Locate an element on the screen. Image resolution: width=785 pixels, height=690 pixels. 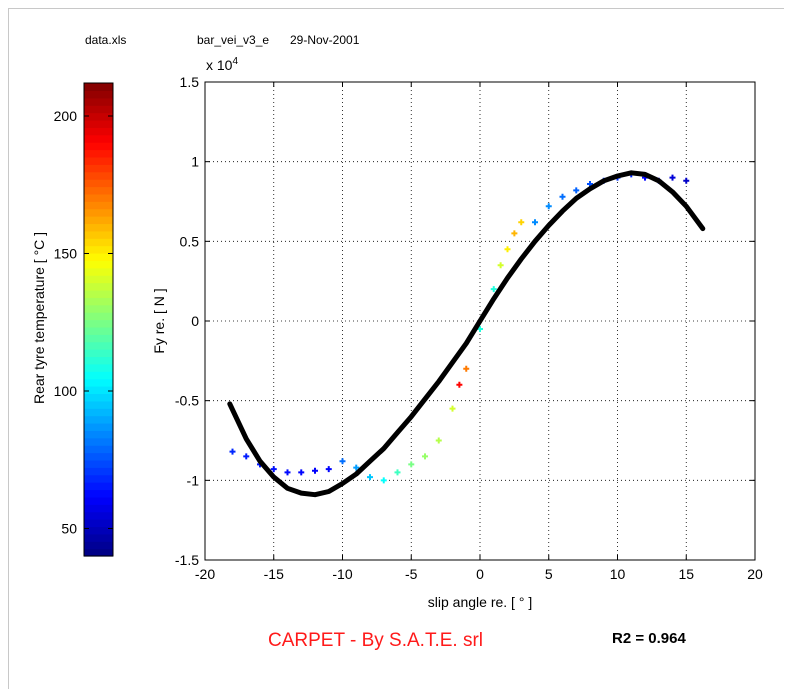
x-tick-label: 15 is located at coordinates (686, 574).